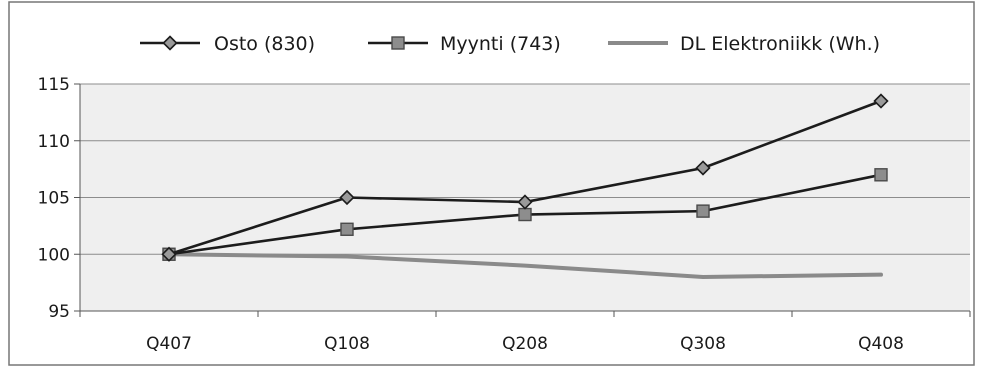 The width and height of the screenshot is (984, 371). What do you see at coordinates (525, 202) in the screenshot?
I see `data-point-0-q208` at bounding box center [525, 202].